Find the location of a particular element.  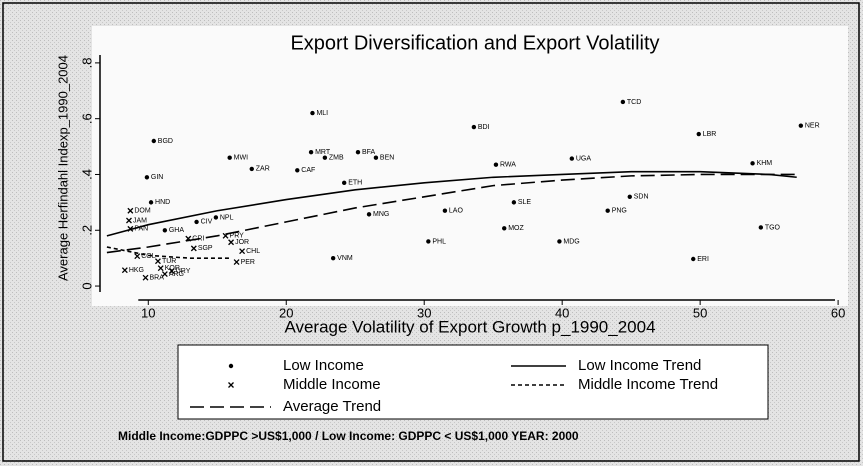

point-label: PHL is located at coordinates (439, 241).